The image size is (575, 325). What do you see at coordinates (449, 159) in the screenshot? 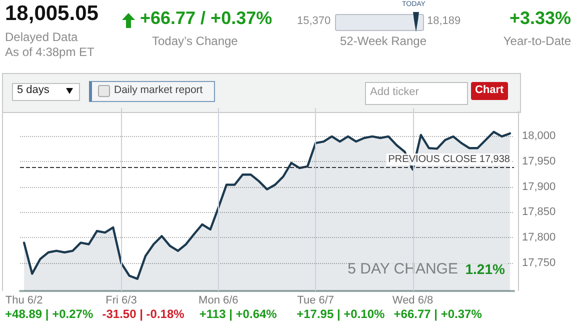
I see `ref-line-label: PREVIOUS CLOSE 17,938` at bounding box center [449, 159].